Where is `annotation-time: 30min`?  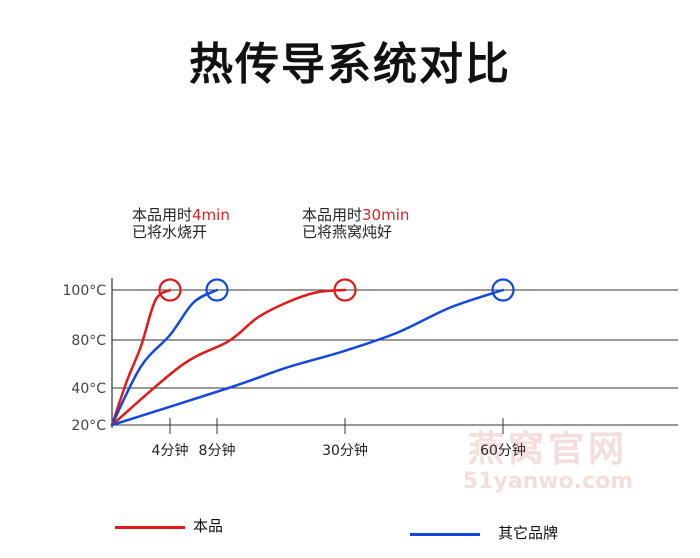 annotation-time: 30min is located at coordinates (386, 215).